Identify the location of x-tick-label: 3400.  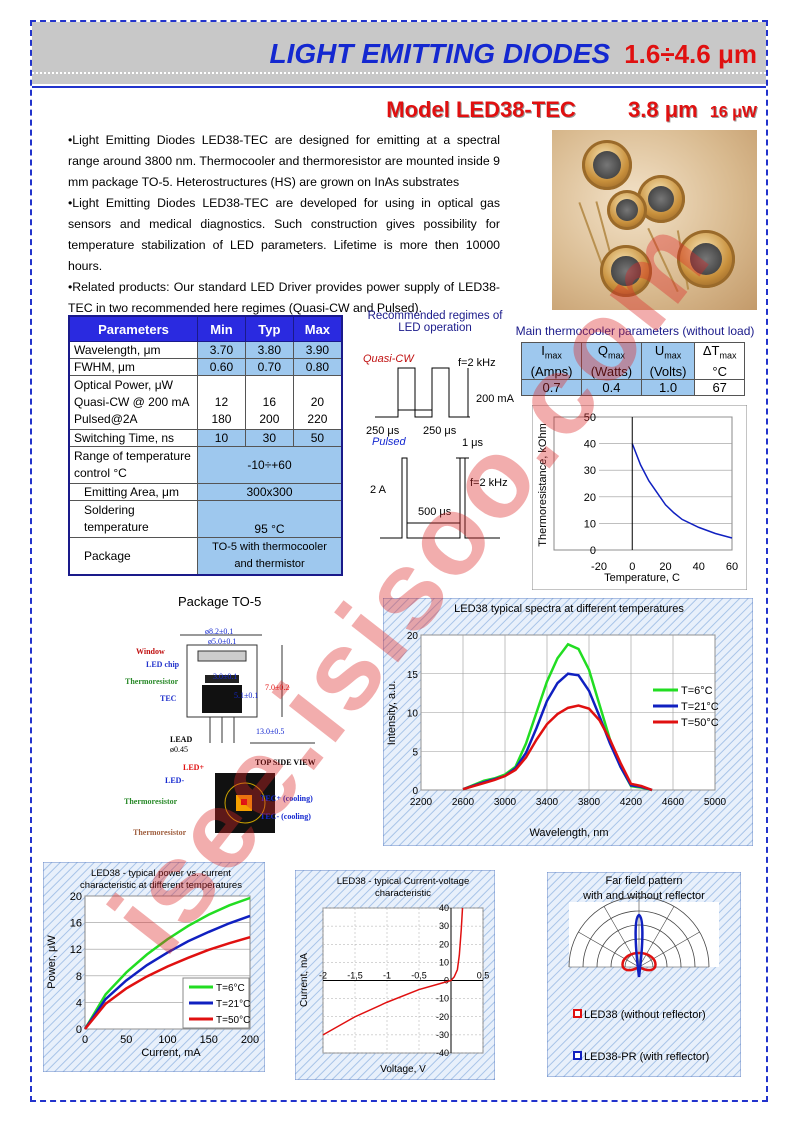
(547, 802).